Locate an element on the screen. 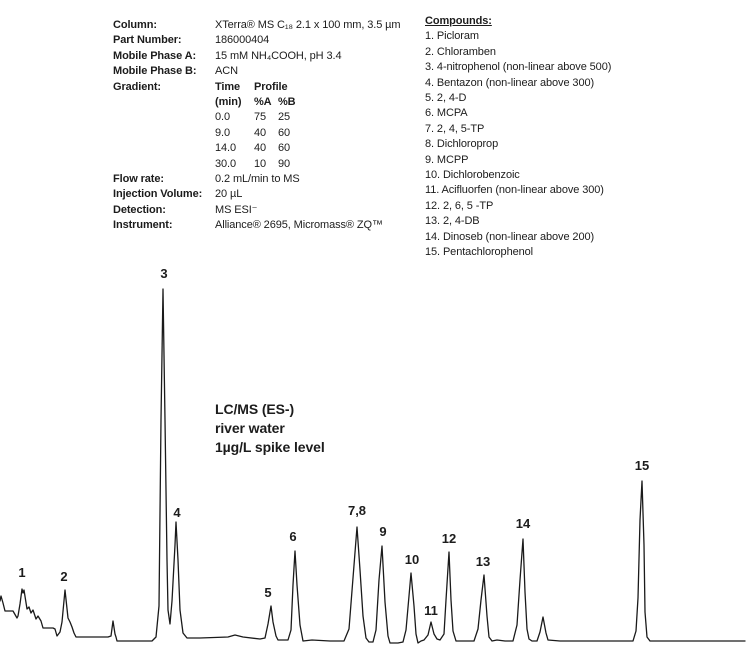  method-row-label: Injection Volume: is located at coordinates (158, 194).